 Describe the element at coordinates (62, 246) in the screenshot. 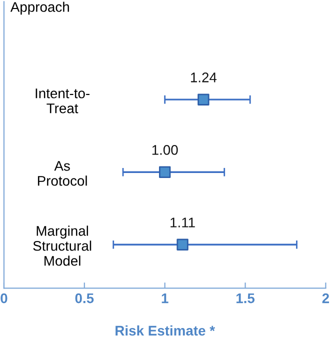

I see `y-tick-label: Marginal Structural Model` at that location.